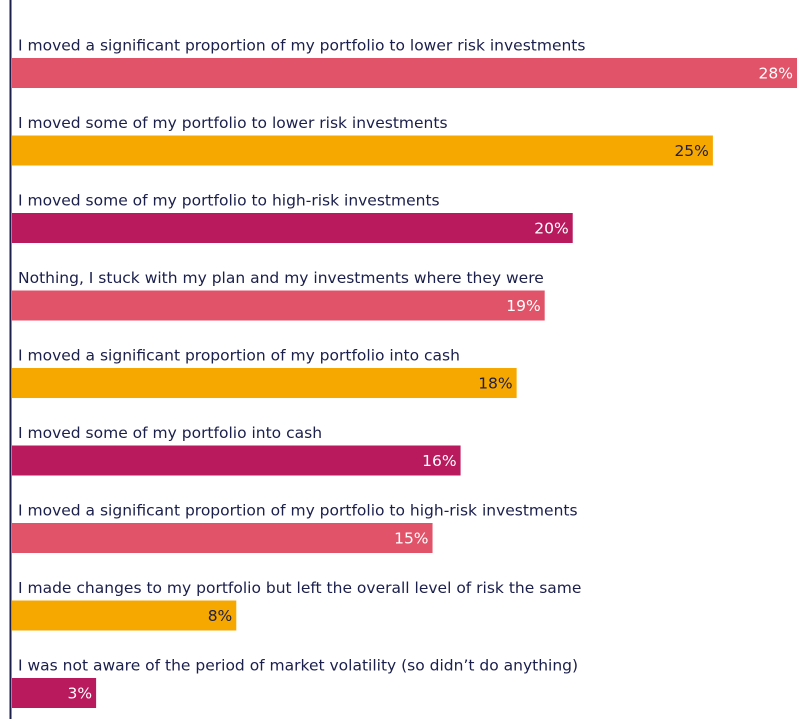  I want to click on value-label: 15%, so click(411, 539).